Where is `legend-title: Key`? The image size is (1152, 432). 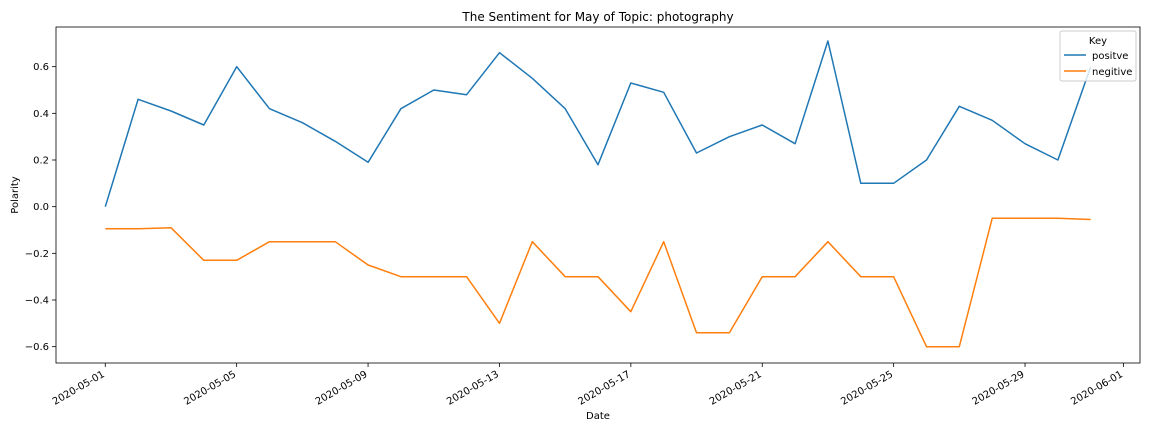
legend-title: Key is located at coordinates (1098, 41).